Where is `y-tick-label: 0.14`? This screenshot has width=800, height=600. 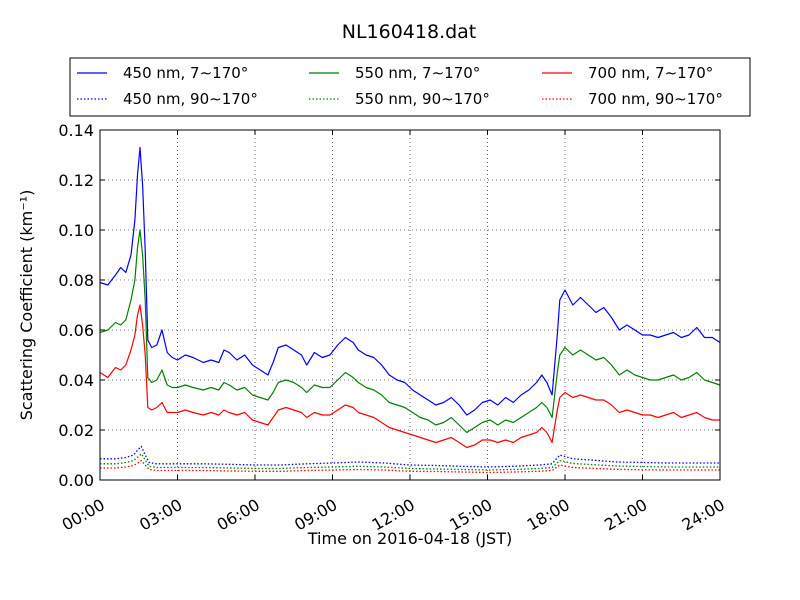 y-tick-label: 0.14 is located at coordinates (76, 130).